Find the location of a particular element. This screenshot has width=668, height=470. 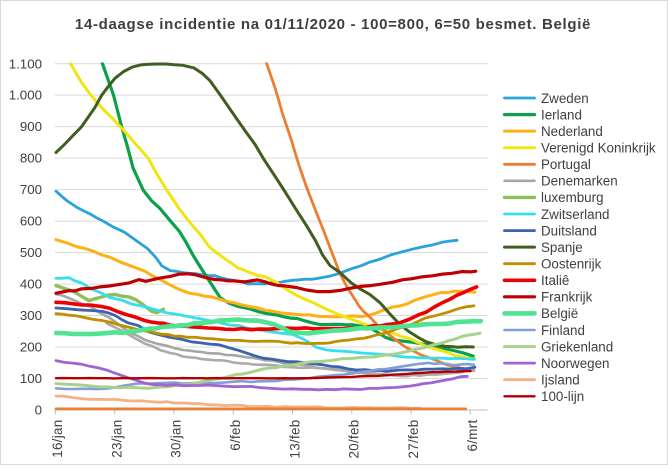

svg-text: Spanje is located at coordinates (562, 247).